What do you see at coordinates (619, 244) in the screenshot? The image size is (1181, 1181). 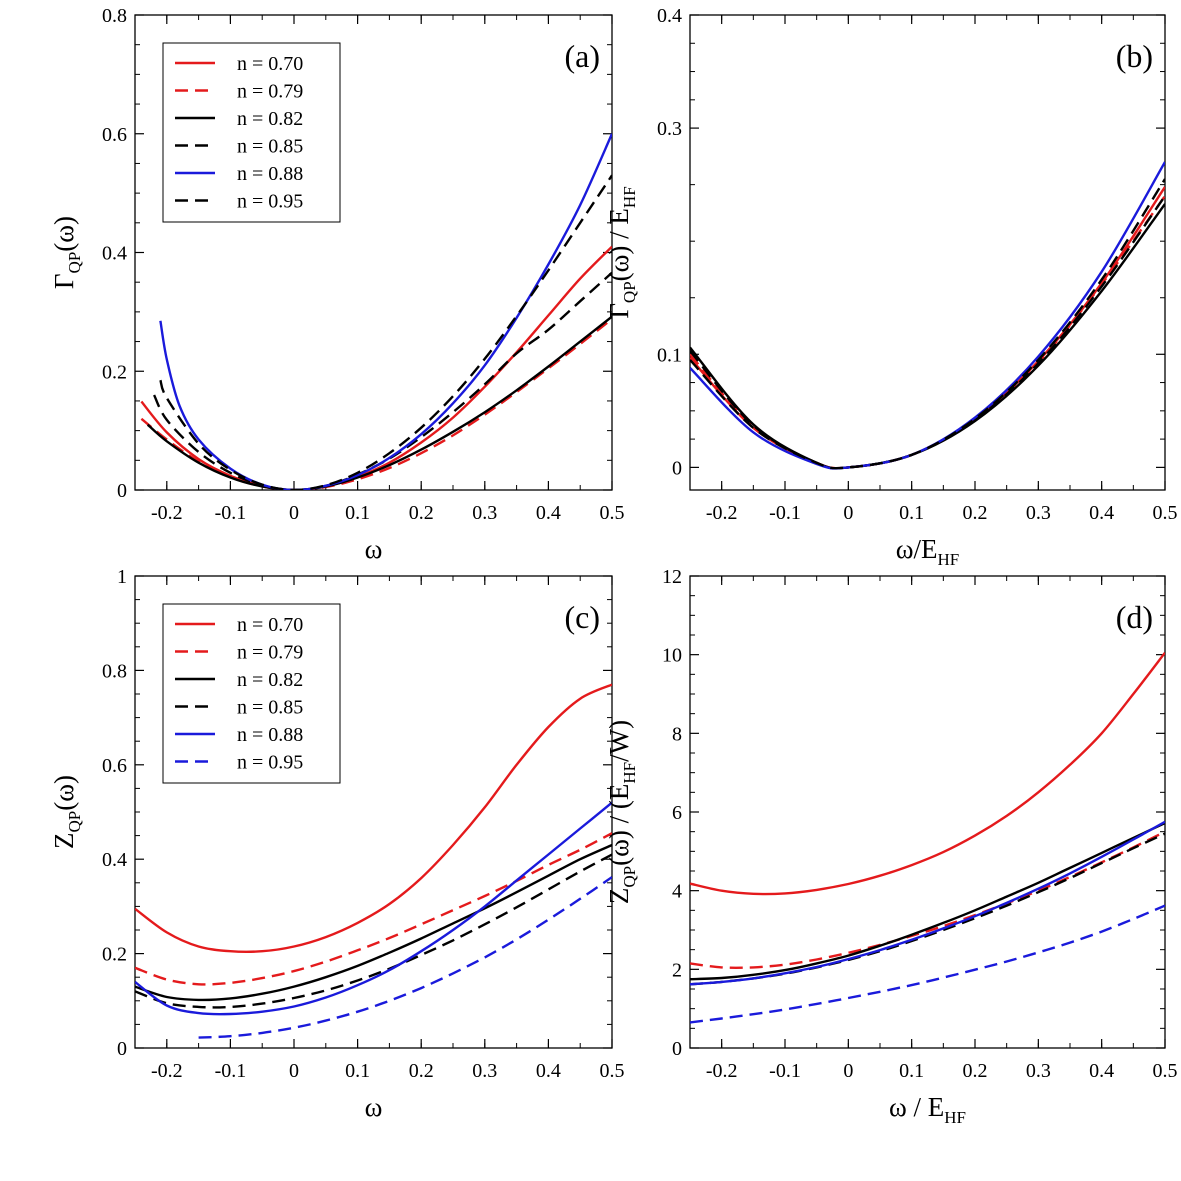 I see `y-axis-label-rest: (ω) / E` at bounding box center [619, 244].